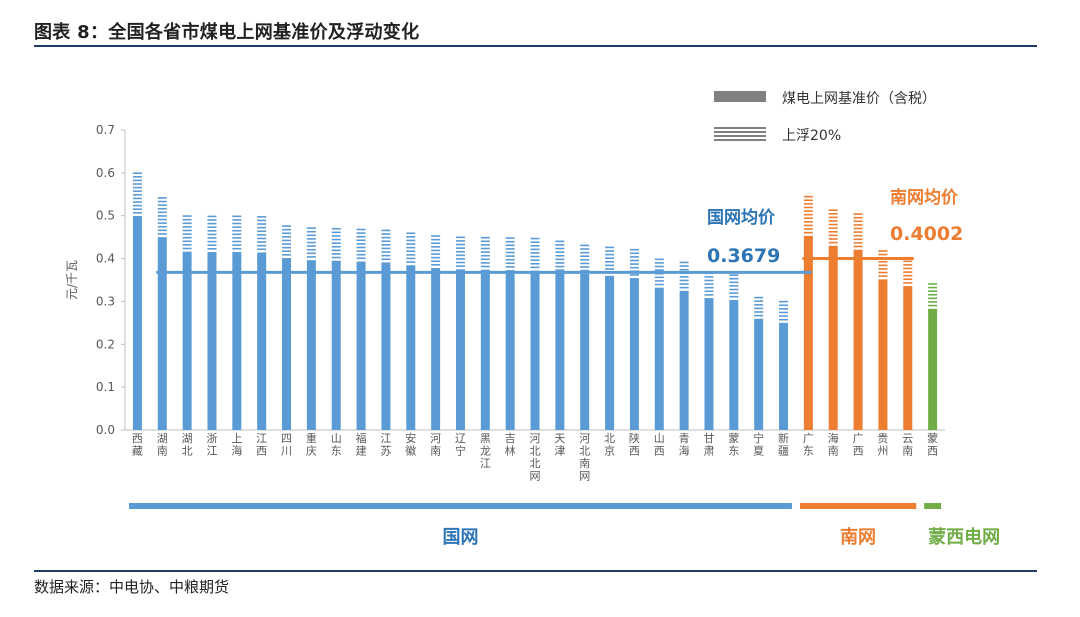 This screenshot has width=1080, height=617. I want to click on bar-float-广西, so click(858, 230).